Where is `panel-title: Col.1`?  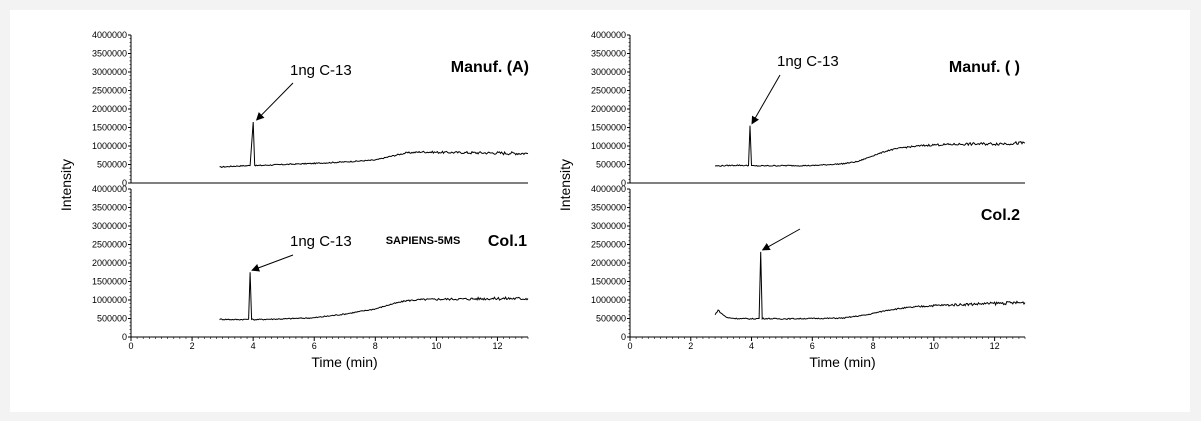
panel-title: Col.1 is located at coordinates (507, 241).